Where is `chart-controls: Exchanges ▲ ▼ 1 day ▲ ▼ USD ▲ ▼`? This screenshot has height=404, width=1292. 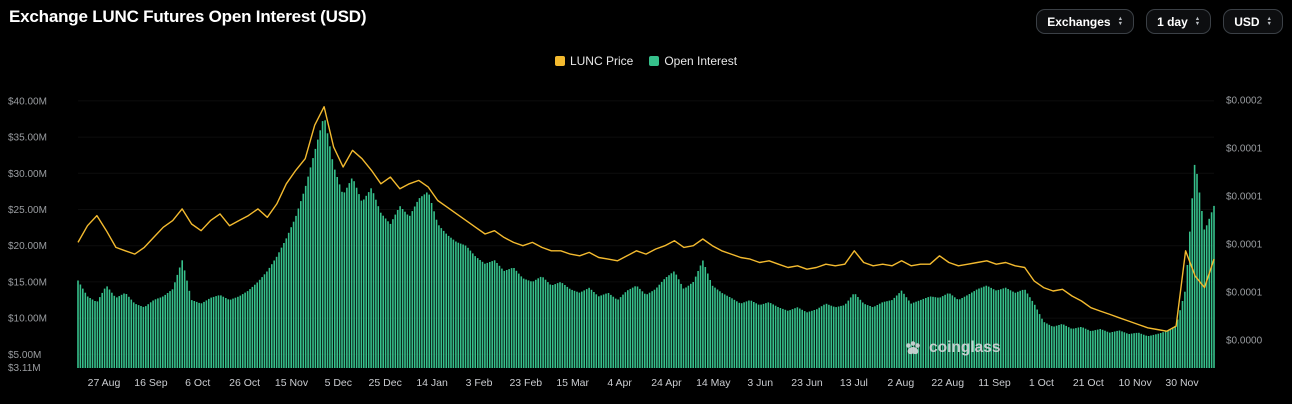
chart-controls: Exchanges ▲ ▼ 1 day ▲ ▼ USD ▲ ▼ is located at coordinates (1159, 21).